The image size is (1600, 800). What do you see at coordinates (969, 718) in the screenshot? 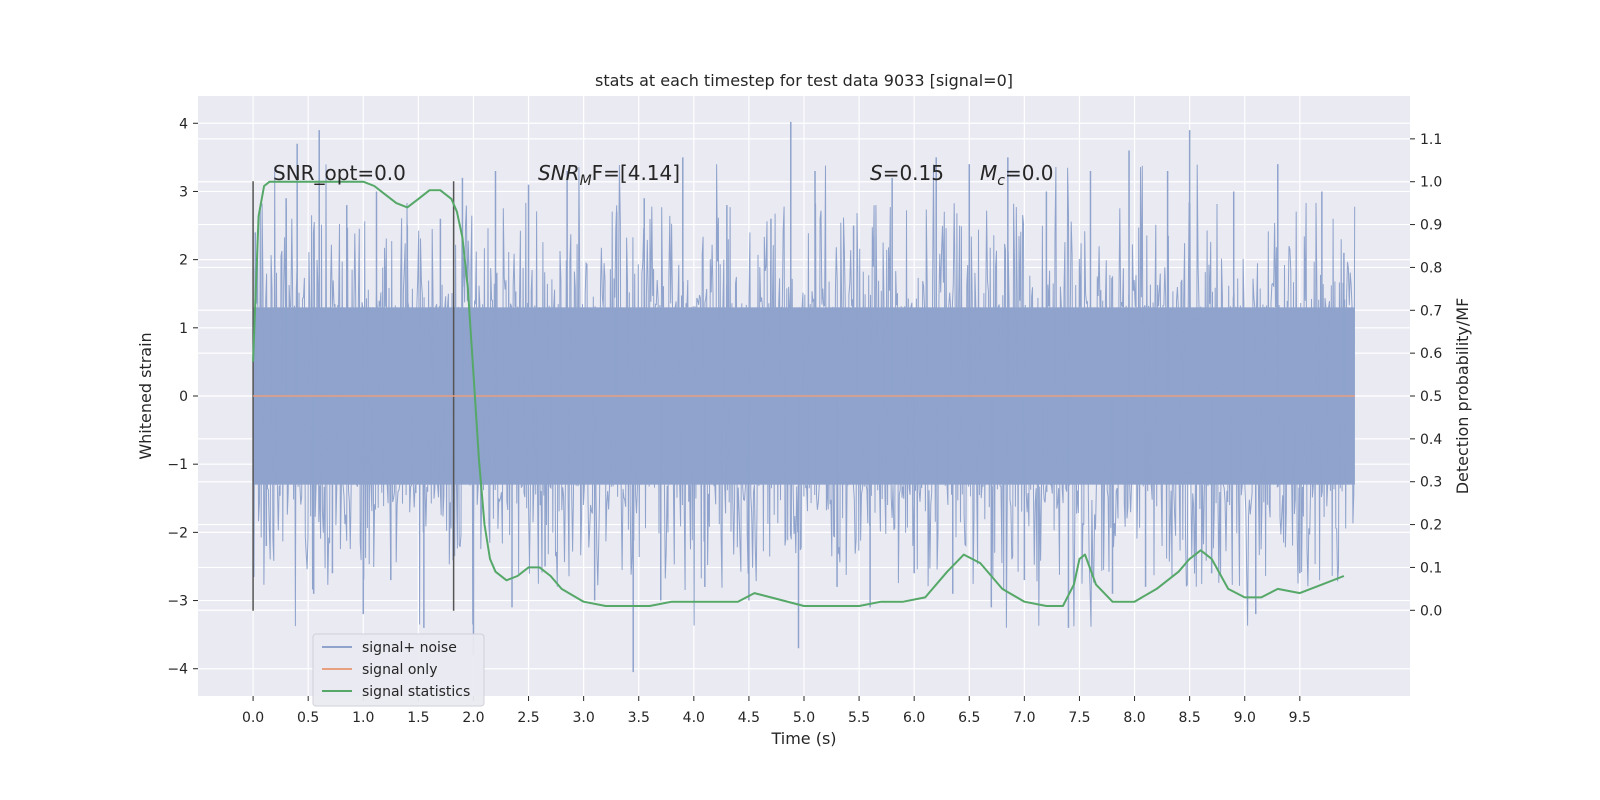
I see `x-tick-label-13: 6.5` at bounding box center [969, 718].